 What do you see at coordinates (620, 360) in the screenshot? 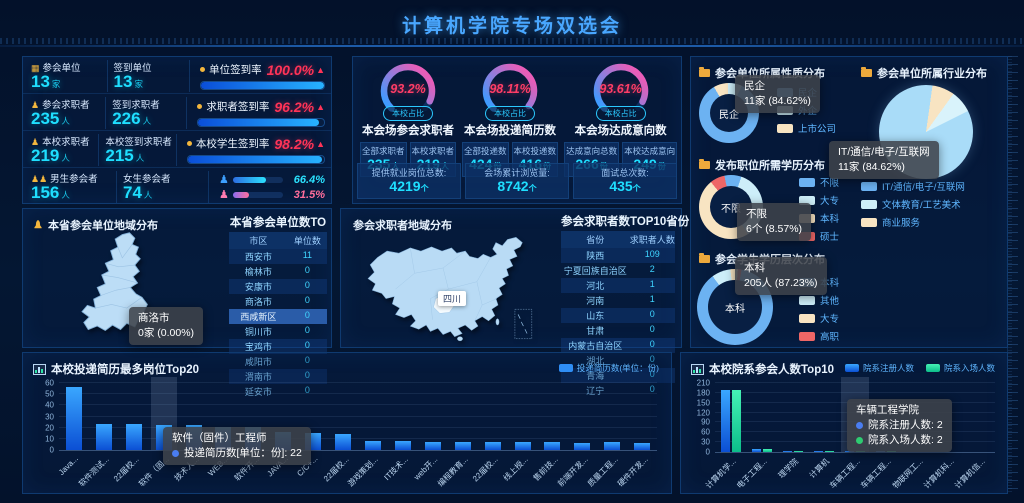
I see `table-row: 湖北 0` at bounding box center [620, 360].